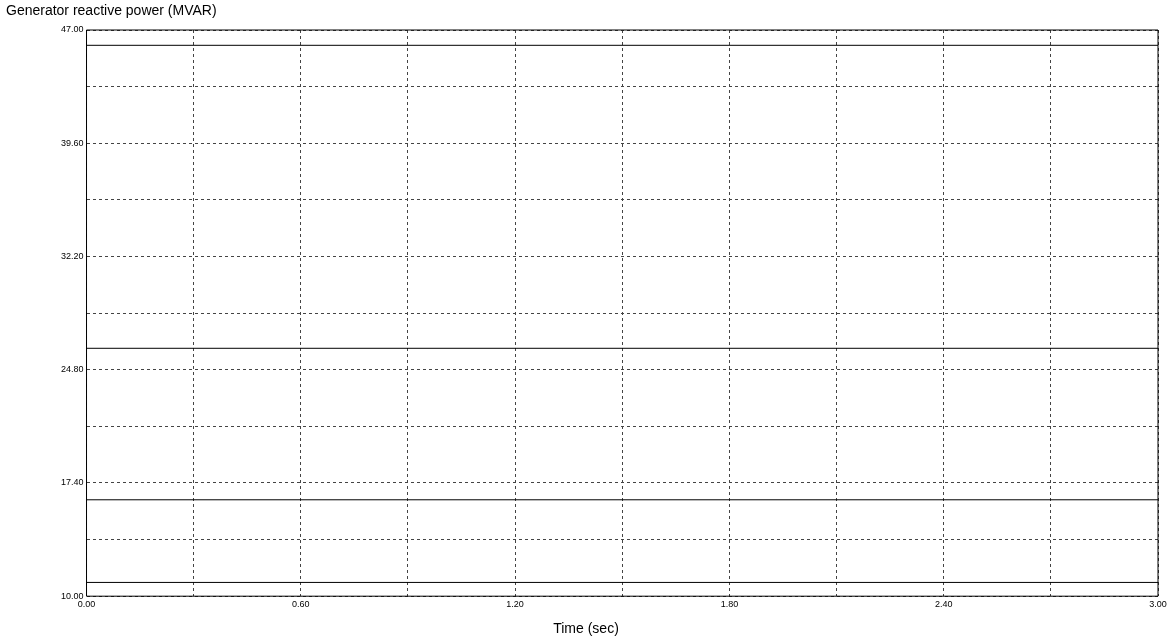 The width and height of the screenshot is (1172, 643). I want to click on x-tick-label: 1.80, so click(729, 604).